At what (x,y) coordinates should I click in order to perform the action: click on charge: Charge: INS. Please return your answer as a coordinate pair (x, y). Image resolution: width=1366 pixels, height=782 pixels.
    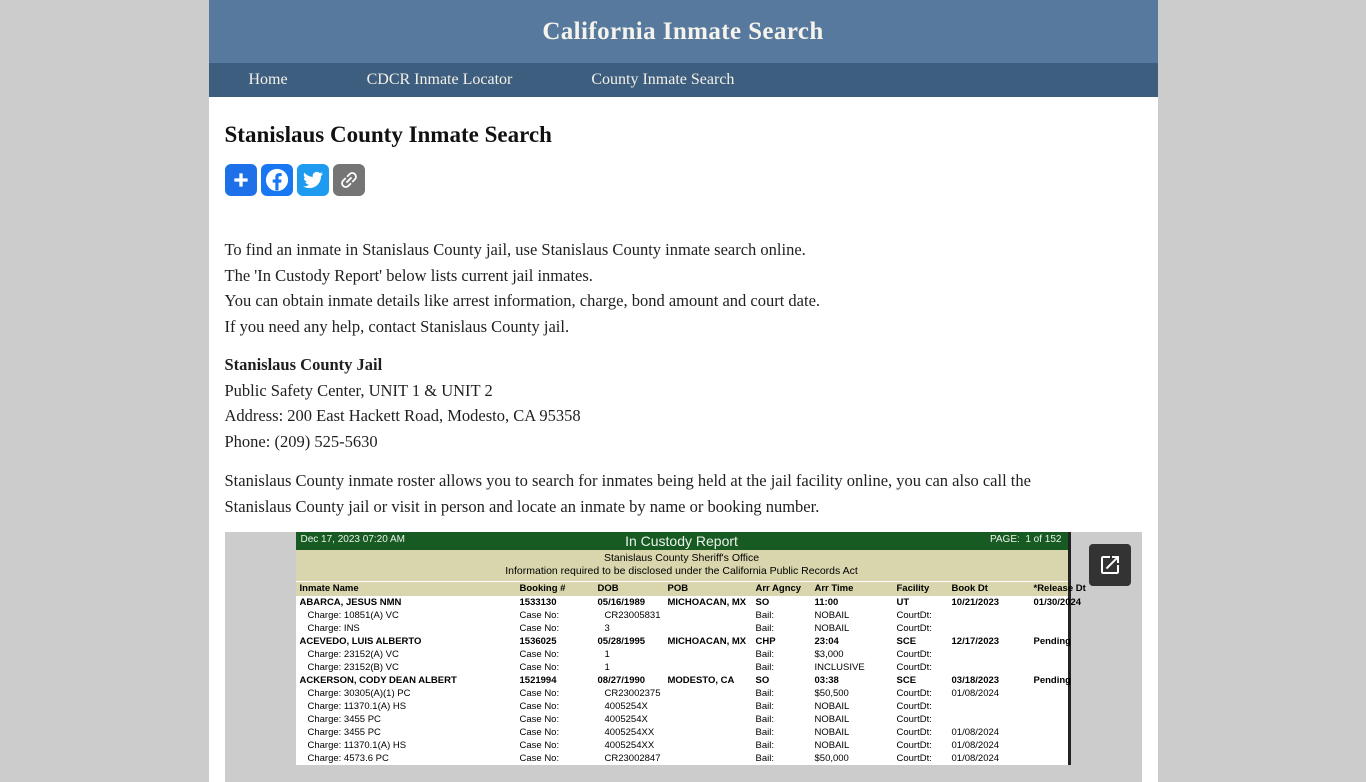
    Looking at the image, I should click on (333, 628).